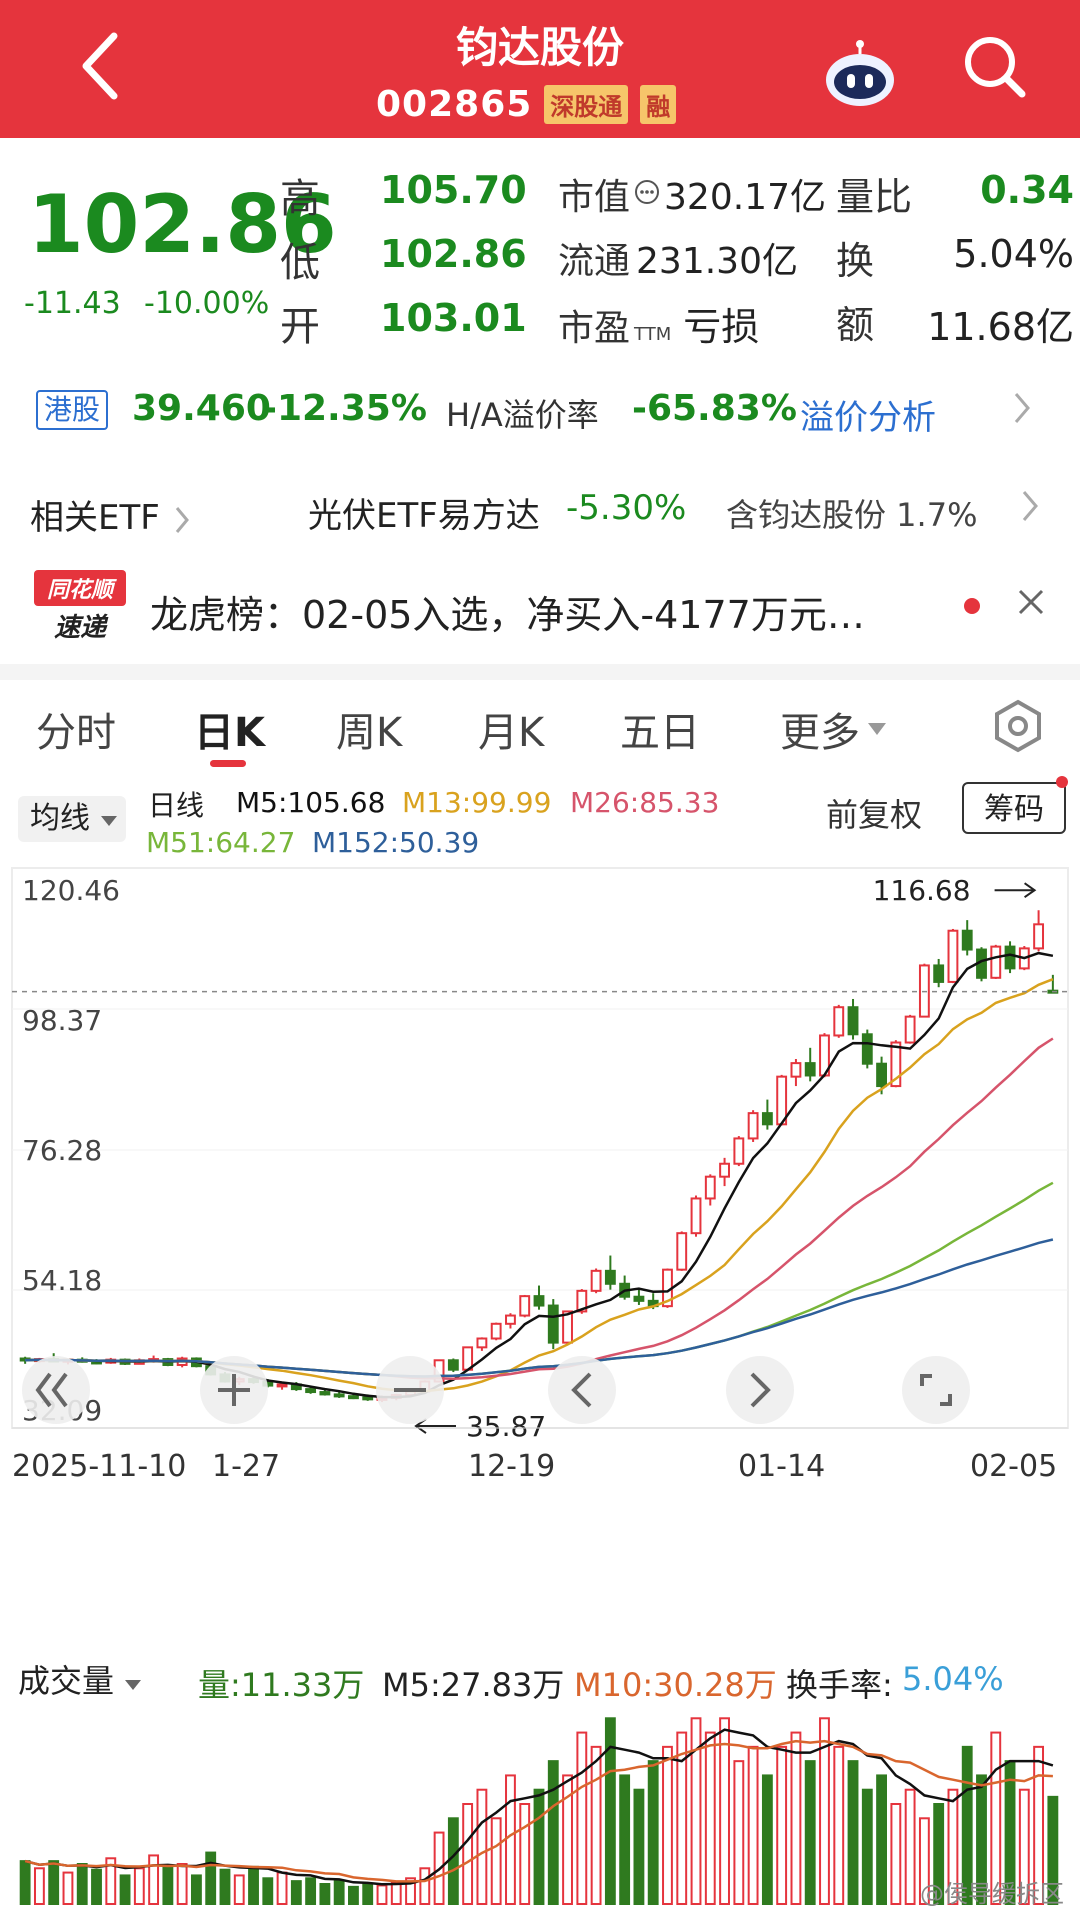 The height and width of the screenshot is (1909, 1080). What do you see at coordinates (922, 890) in the screenshot?
I see `high-marker-label: 116.68` at bounding box center [922, 890].